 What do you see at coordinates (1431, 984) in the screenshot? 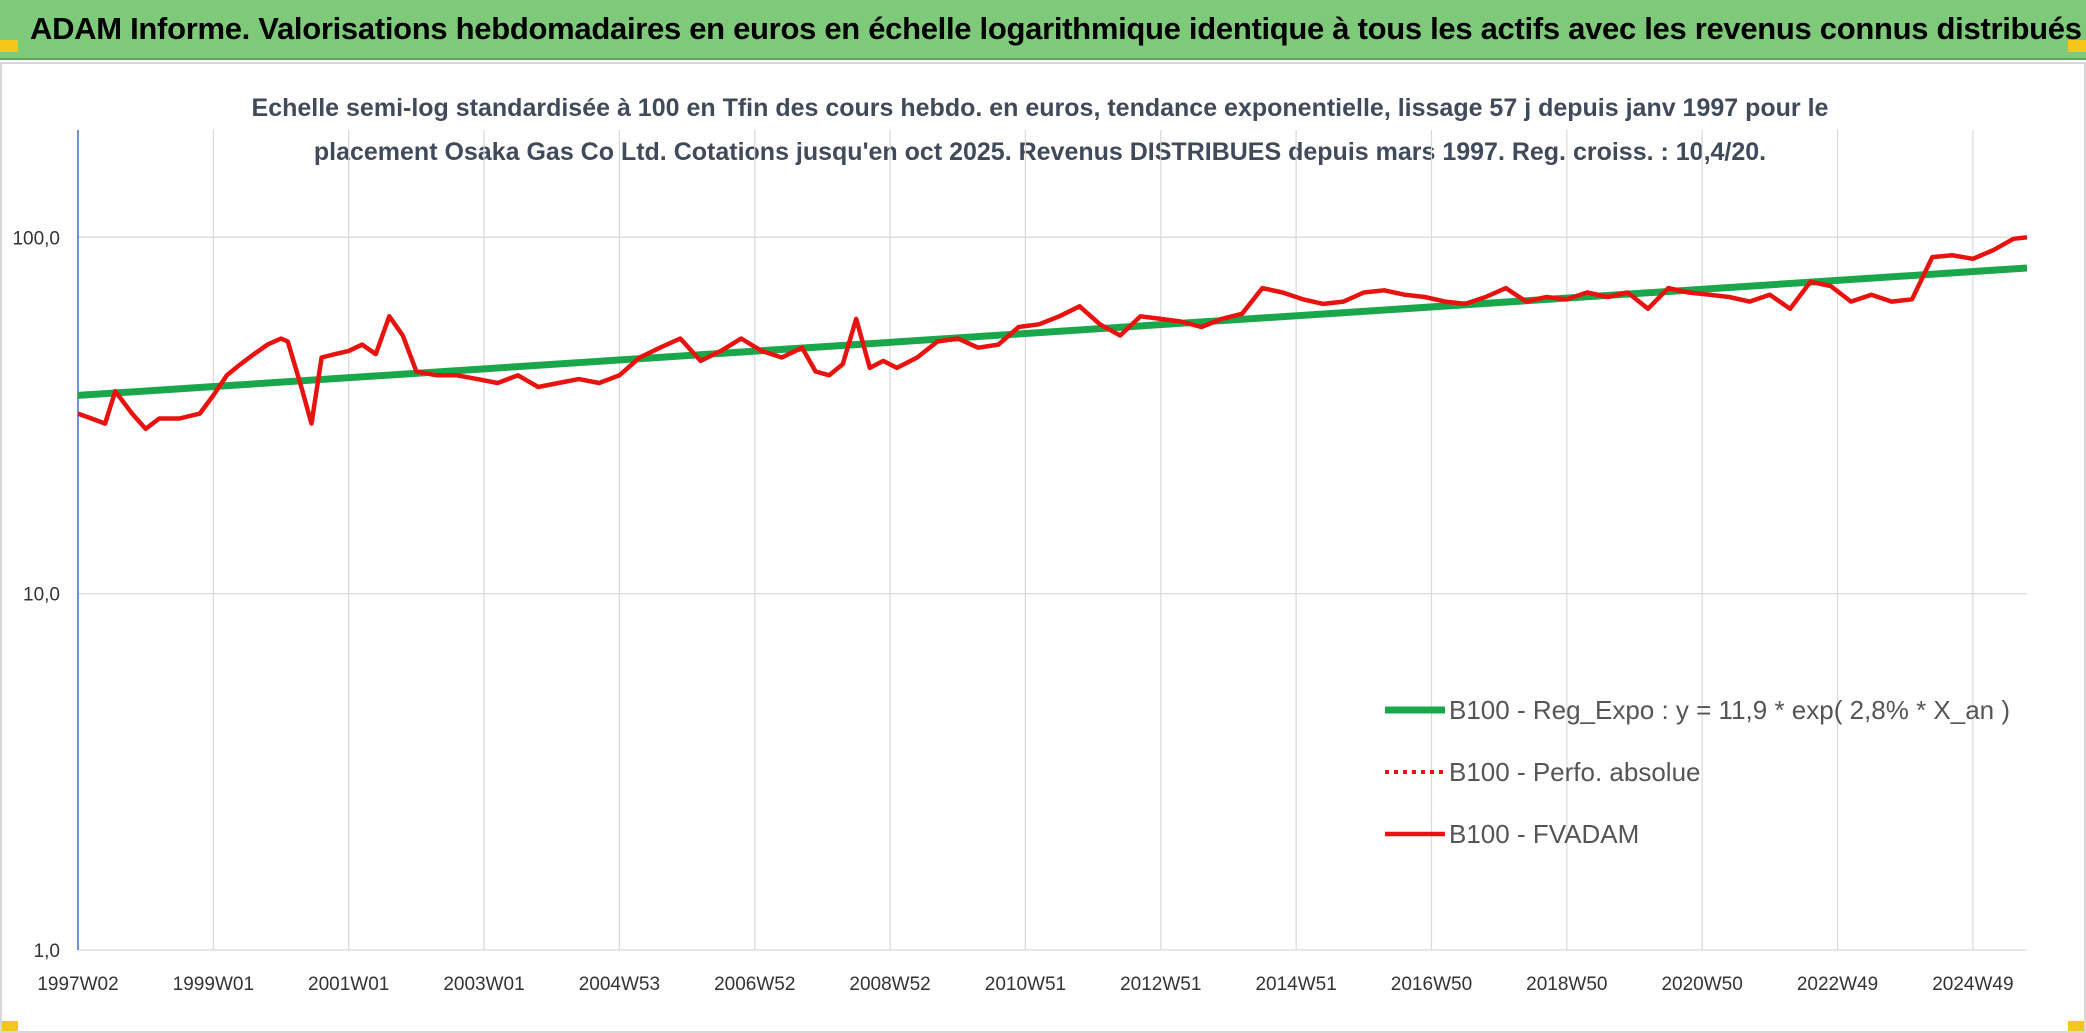
I see `x-tick-label: 2016W50` at bounding box center [1431, 984].